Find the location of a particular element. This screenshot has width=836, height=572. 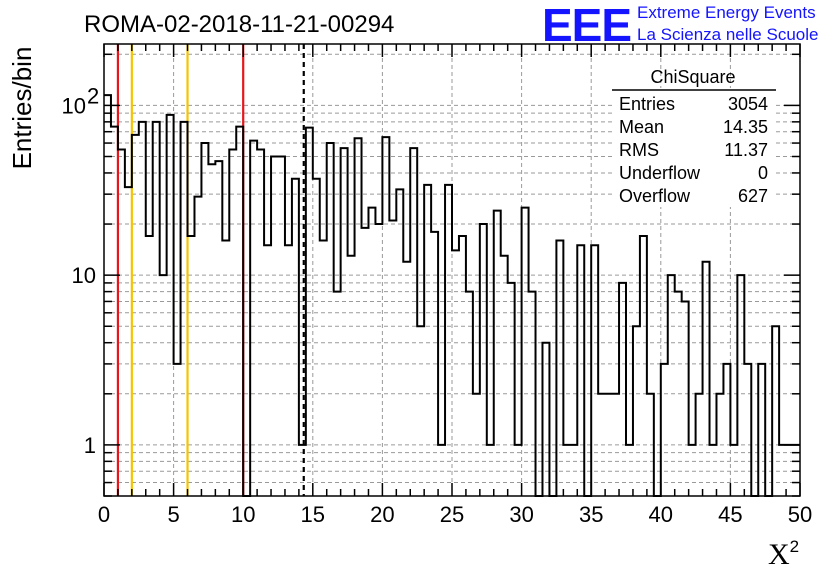

stats-box-background is located at coordinates (694, 147).